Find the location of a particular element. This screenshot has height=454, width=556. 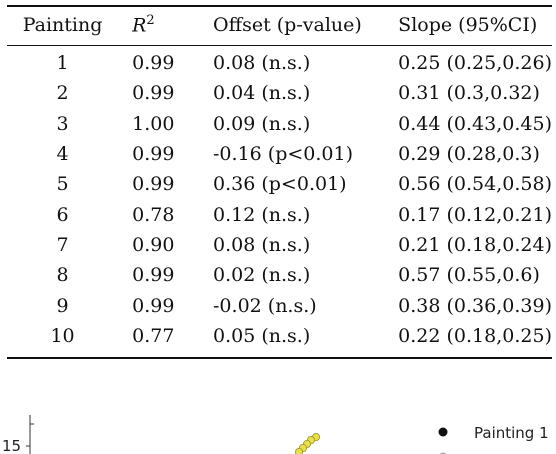

table-row: 8 0.99 0.02 (n.s.) 0.57 (0.55,0.6) is located at coordinates (279, 275).